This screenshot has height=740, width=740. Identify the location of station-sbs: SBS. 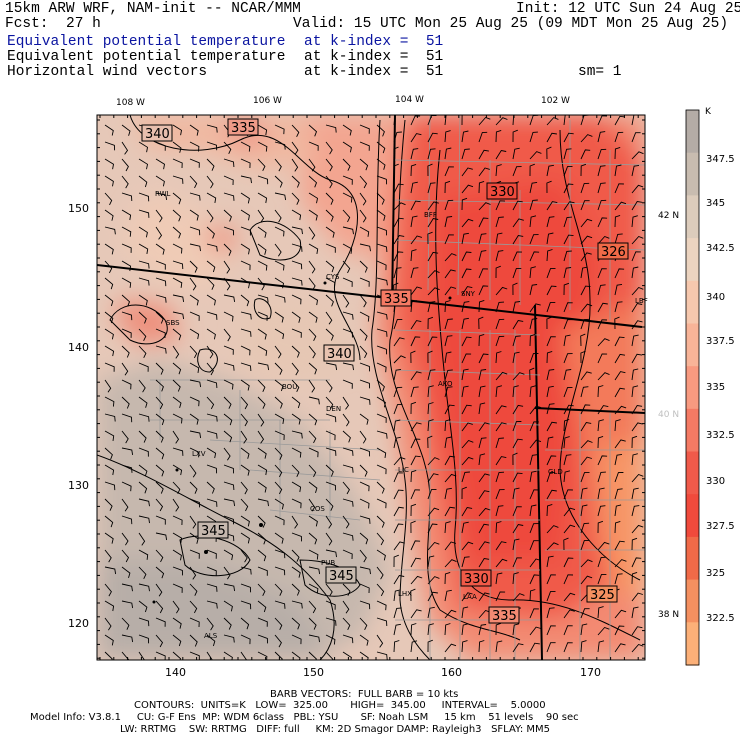
(173, 323).